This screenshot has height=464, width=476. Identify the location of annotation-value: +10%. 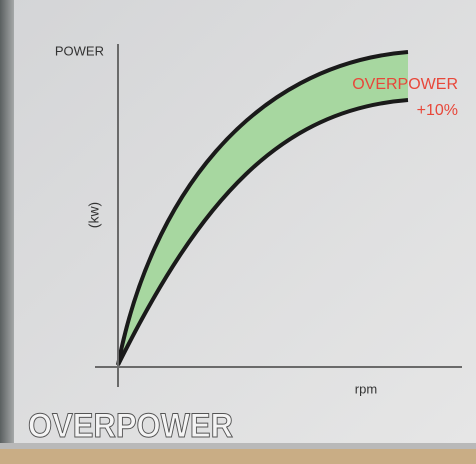
(437, 110).